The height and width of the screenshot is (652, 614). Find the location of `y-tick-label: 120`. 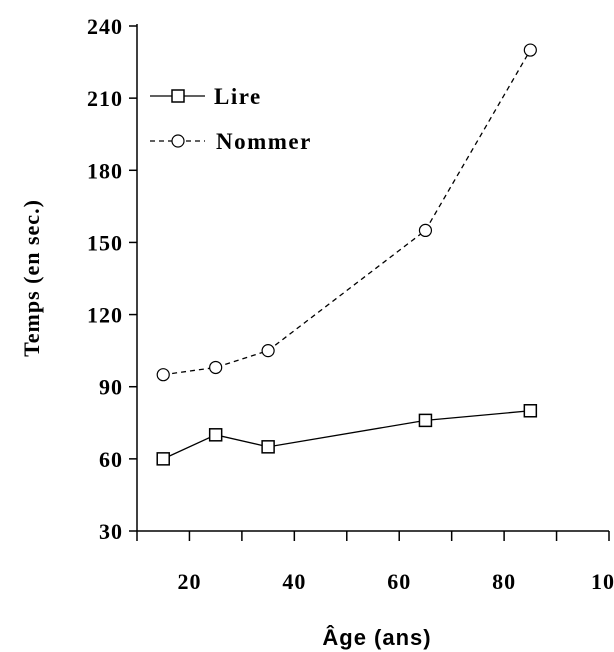

y-tick-label: 120 is located at coordinates (105, 315).